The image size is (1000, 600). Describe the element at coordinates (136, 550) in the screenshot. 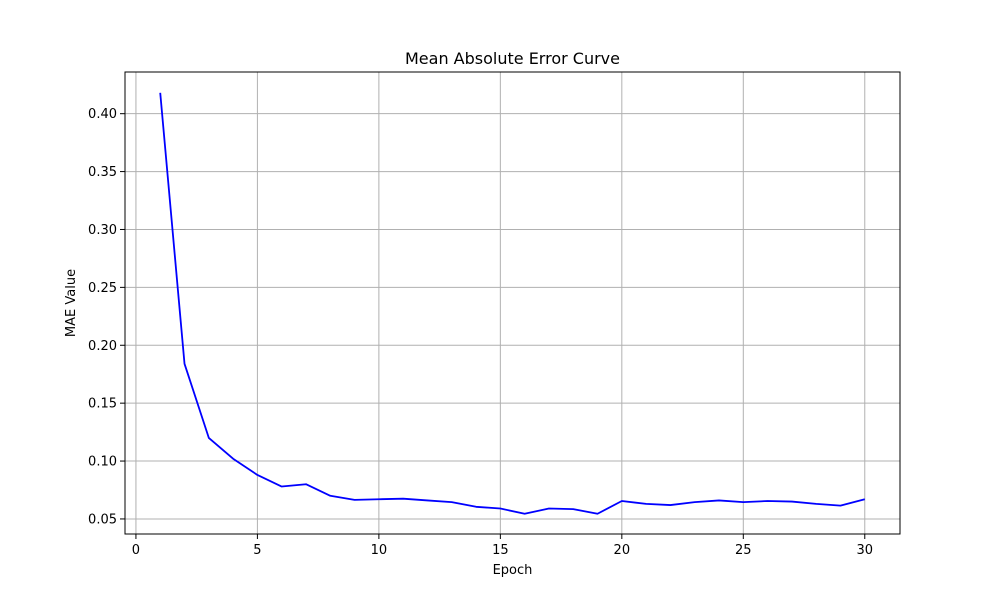

I see `x-tick-label: 0` at that location.